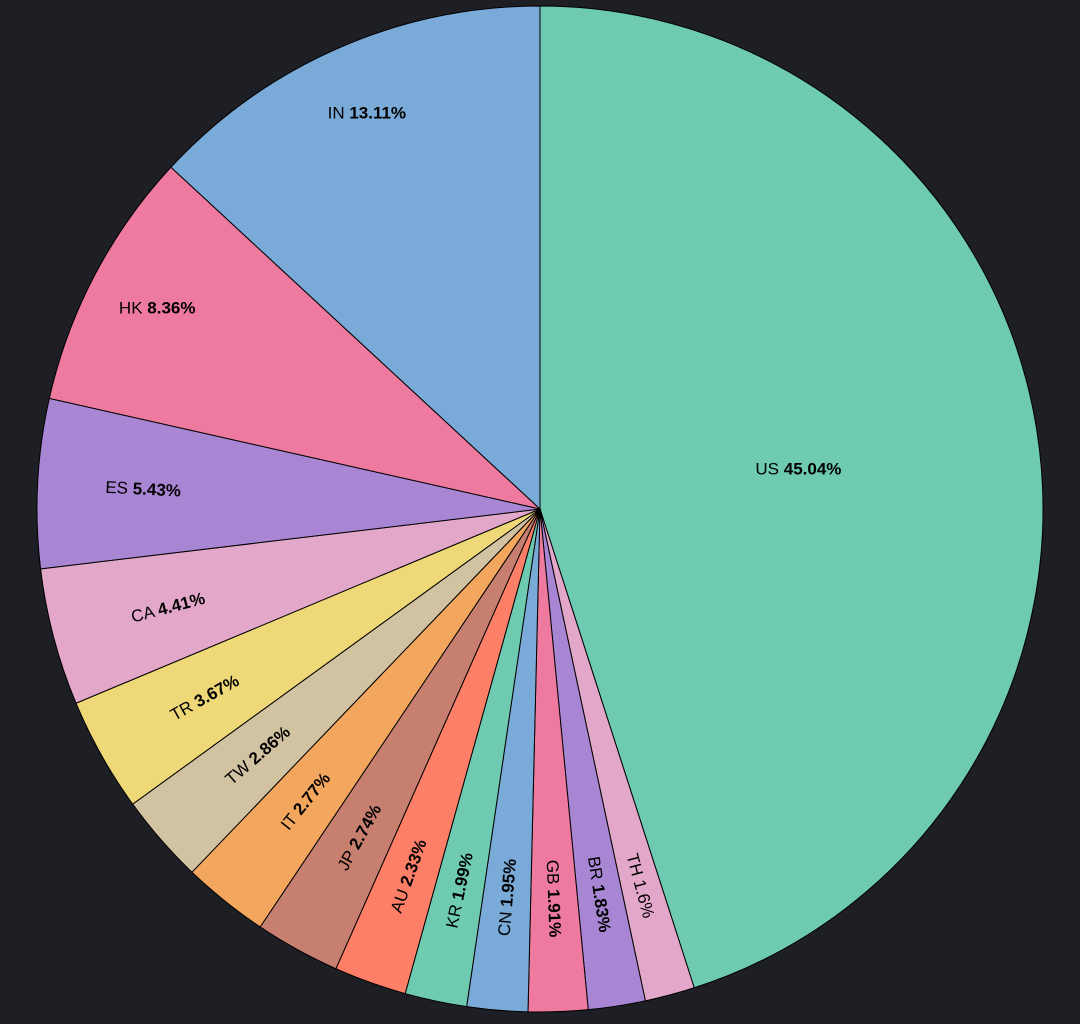 This screenshot has height=1024, width=1080. I want to click on slice-label-hk: HK 8.36%, so click(157, 307).